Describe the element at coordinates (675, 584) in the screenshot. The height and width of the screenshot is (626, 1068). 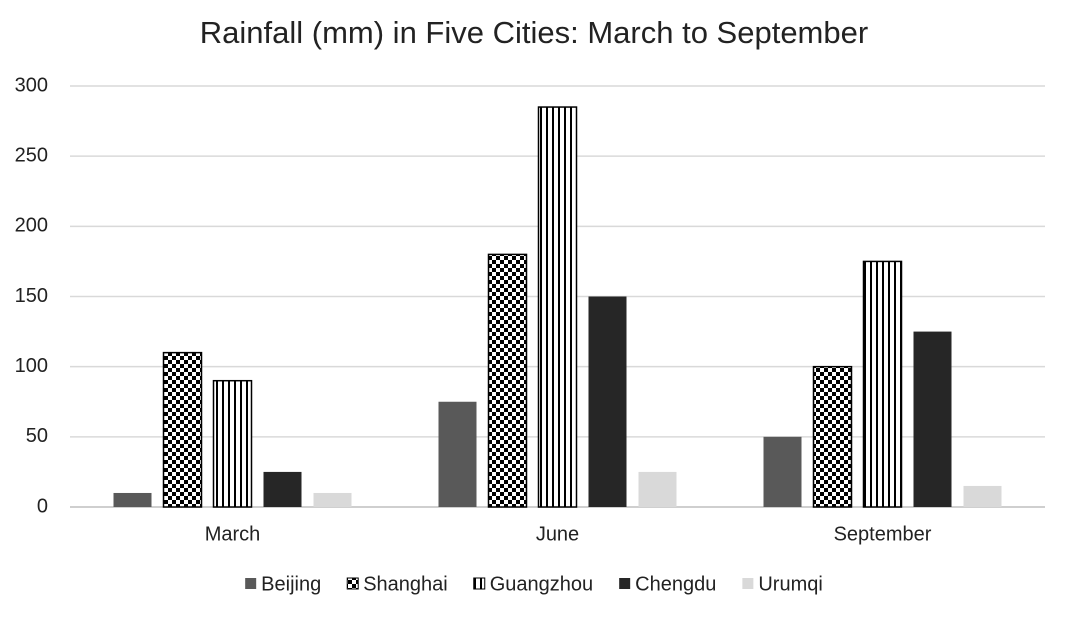
I see `legend-label: Chengdu` at that location.